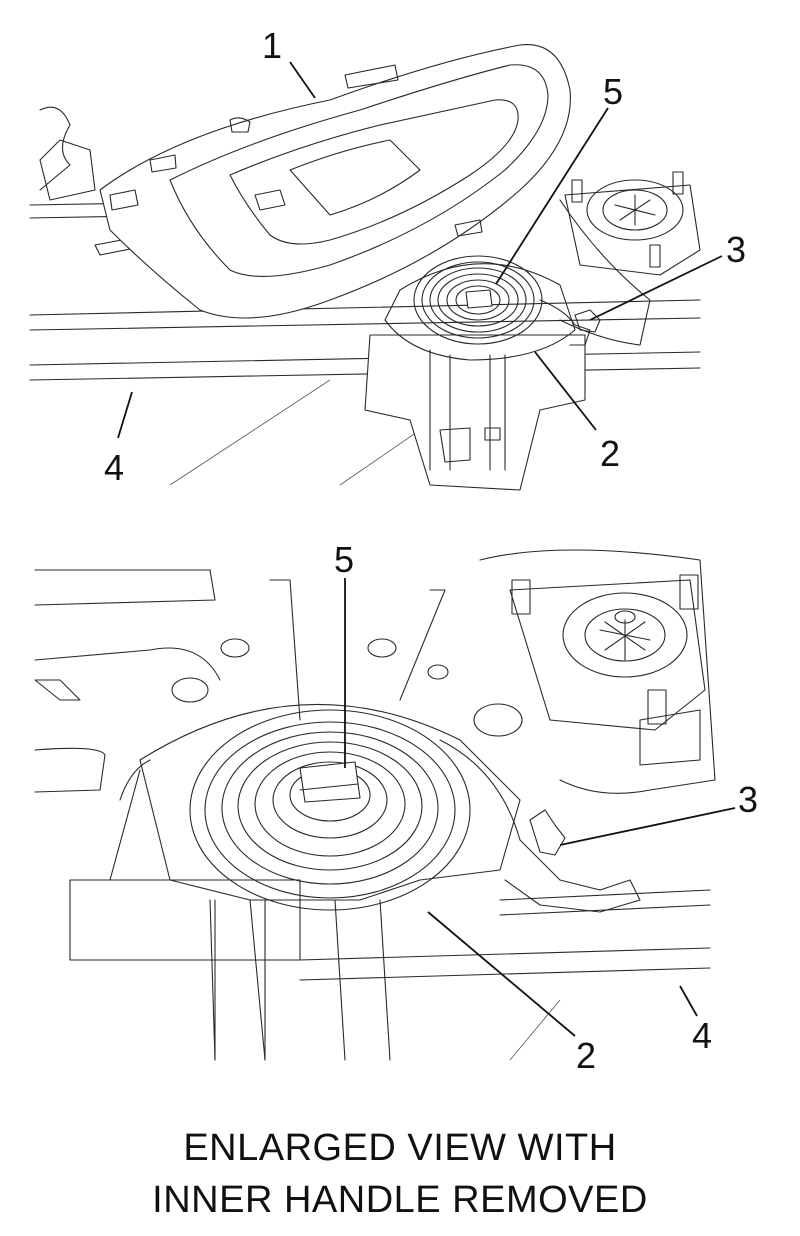 This screenshot has width=800, height=1236. What do you see at coordinates (702, 1035) in the screenshot?
I see `callout-4-enlarged: 4` at bounding box center [702, 1035].